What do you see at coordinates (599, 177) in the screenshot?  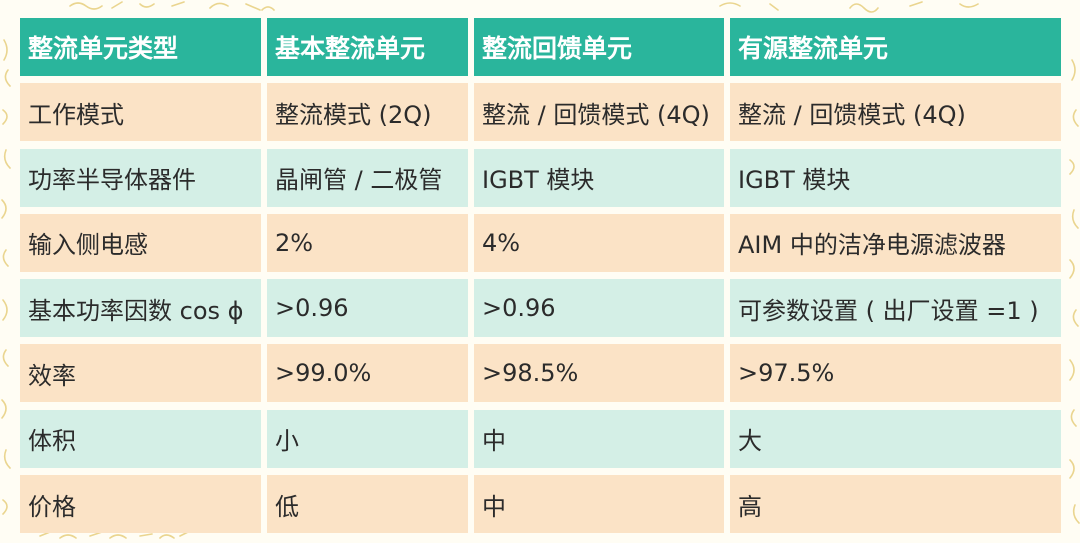 I see `cell-feedback-power-semiconductor: IGBT 模块` at bounding box center [599, 177].